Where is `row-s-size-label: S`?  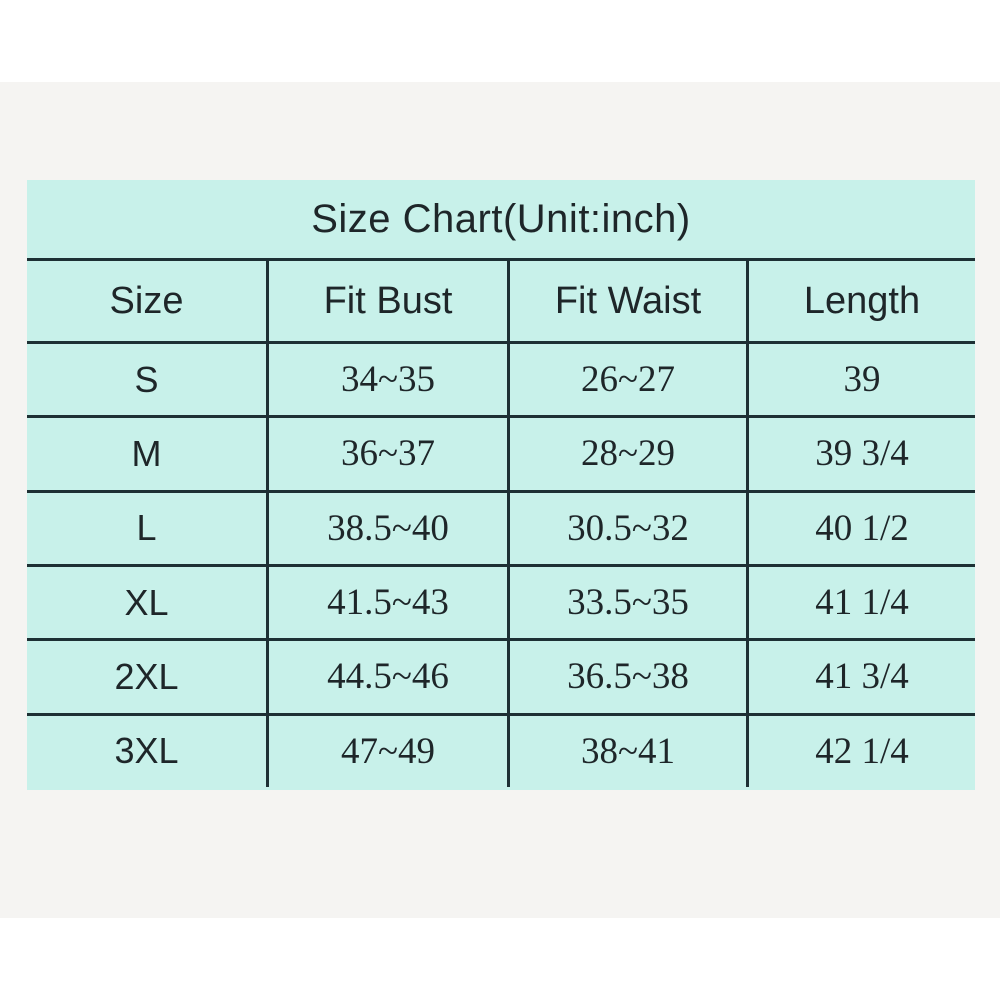 row-s-size-label: S is located at coordinates (146, 378).